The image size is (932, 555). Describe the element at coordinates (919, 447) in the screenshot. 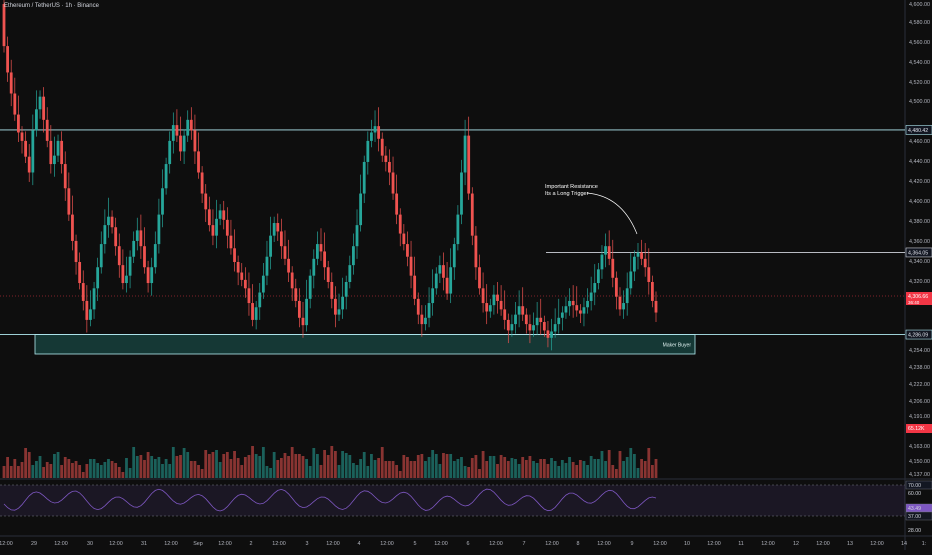

I see `price-tick-label: 4,163.00` at that location.